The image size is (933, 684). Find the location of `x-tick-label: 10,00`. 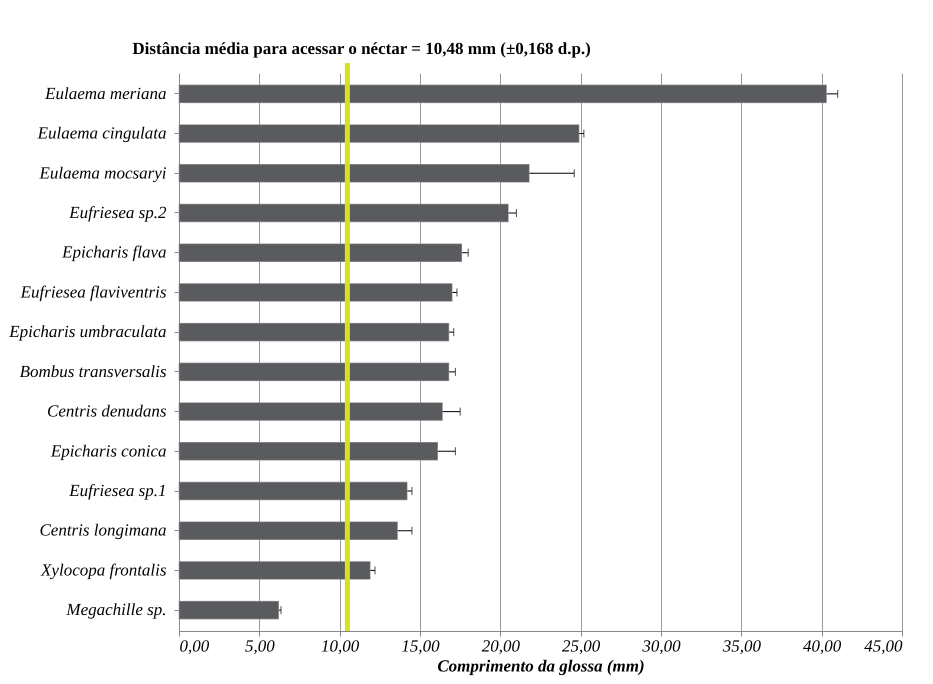

x-tick-label: 10,00 is located at coordinates (340, 646).